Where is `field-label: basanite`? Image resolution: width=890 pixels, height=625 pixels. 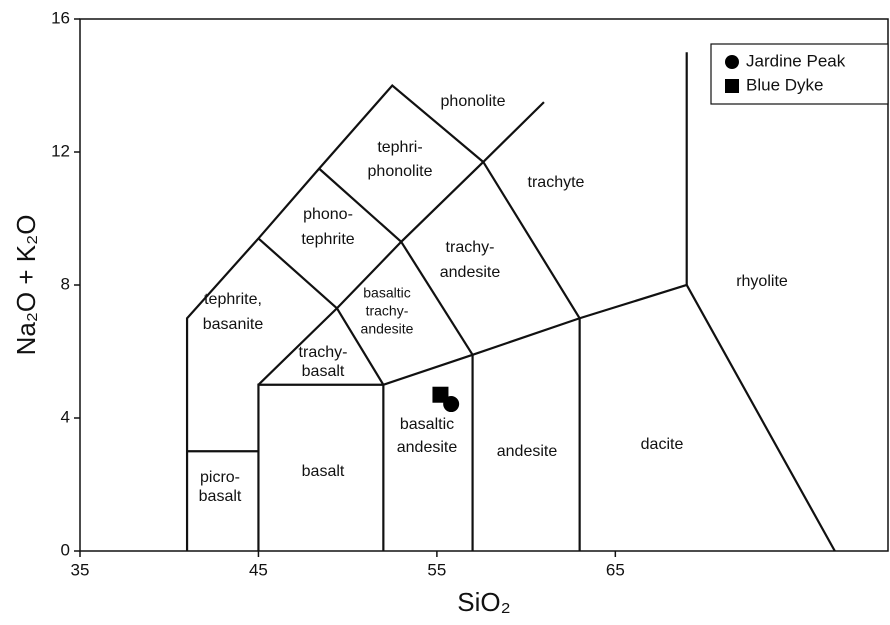 field-label: basanite is located at coordinates (233, 324).